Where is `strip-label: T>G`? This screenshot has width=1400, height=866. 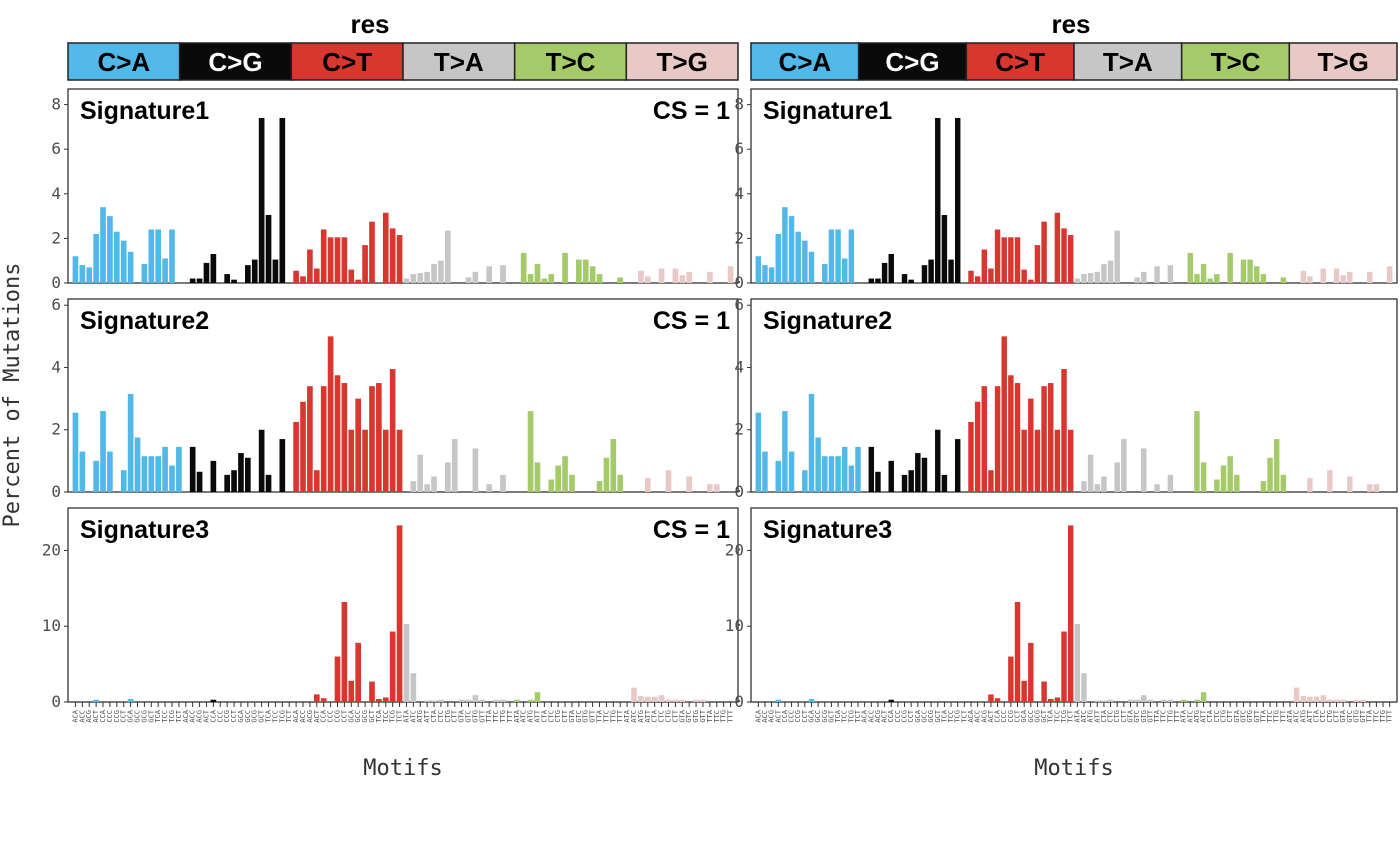 strip-label: T>G is located at coordinates (1343, 62).